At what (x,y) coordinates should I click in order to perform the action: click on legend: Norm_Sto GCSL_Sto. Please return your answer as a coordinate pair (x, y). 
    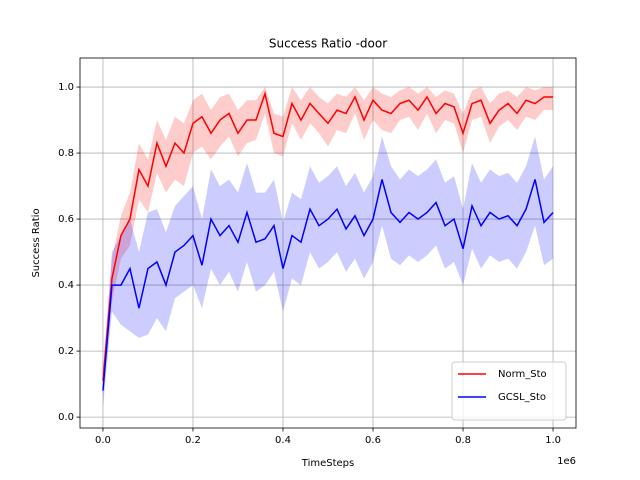
    Looking at the image, I should click on (509, 391).